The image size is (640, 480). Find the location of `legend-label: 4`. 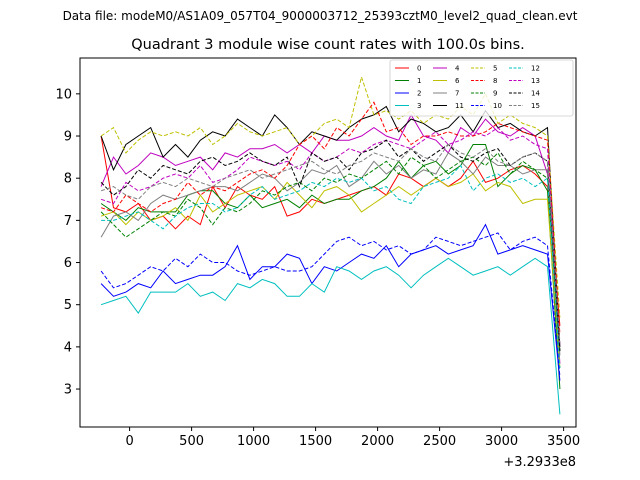

legend-label: 4 is located at coordinates (457, 69).